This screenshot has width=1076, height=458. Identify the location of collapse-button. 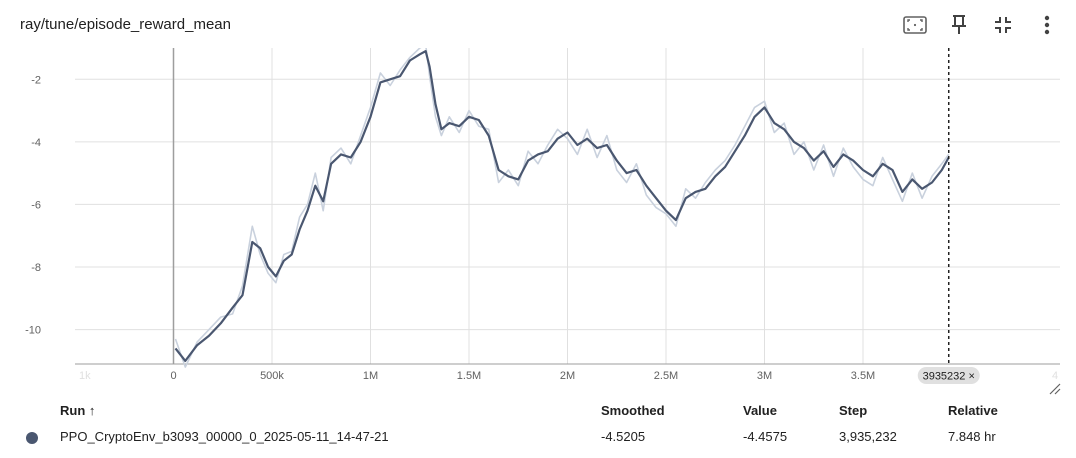
(1003, 25).